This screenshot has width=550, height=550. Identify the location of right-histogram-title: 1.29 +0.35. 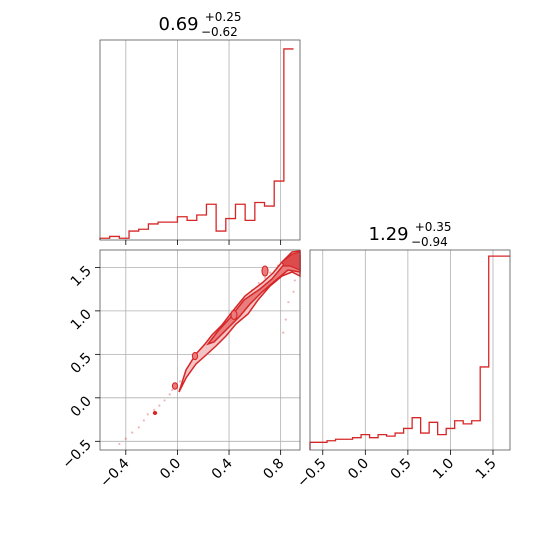
(410, 232).